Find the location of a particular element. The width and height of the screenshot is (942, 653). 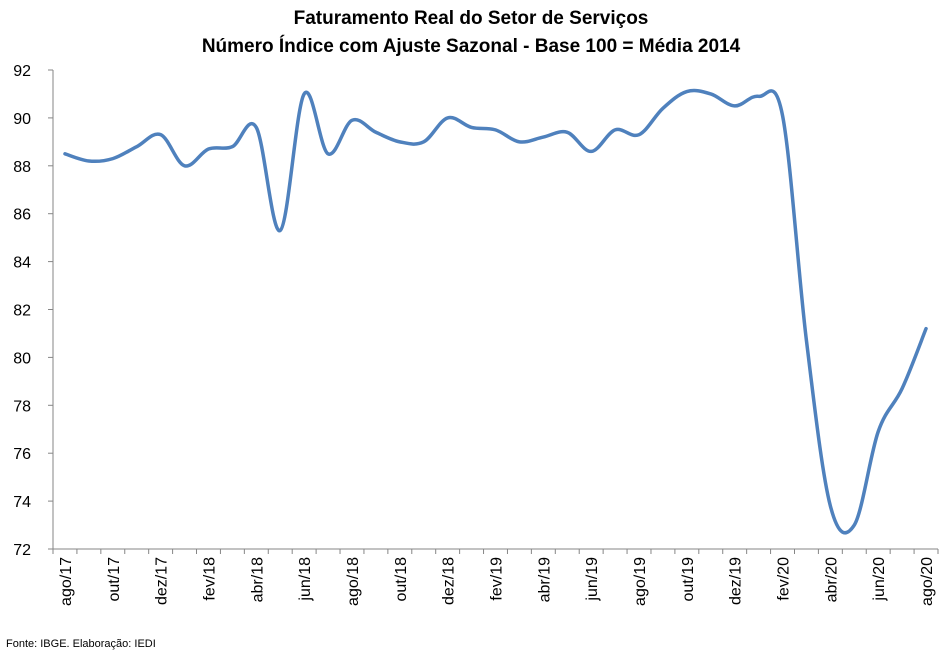

x-tick-label: out/18 is located at coordinates (401, 579).